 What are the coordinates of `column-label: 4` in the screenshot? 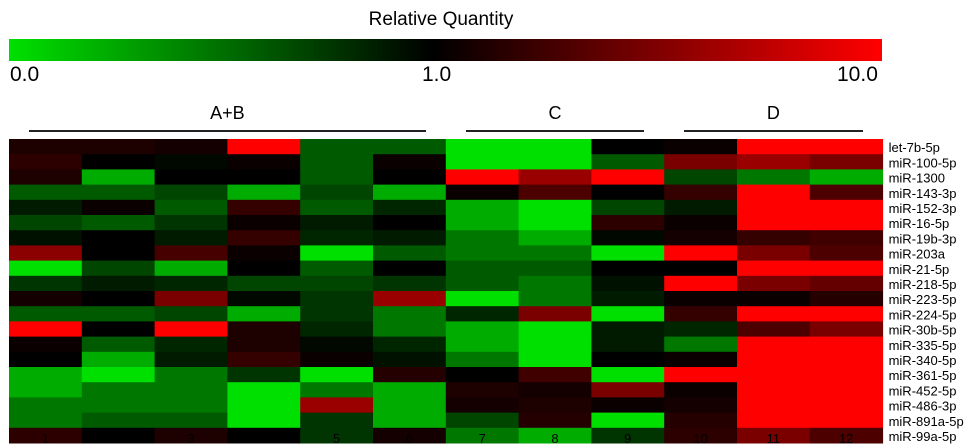 It's located at (263, 438).